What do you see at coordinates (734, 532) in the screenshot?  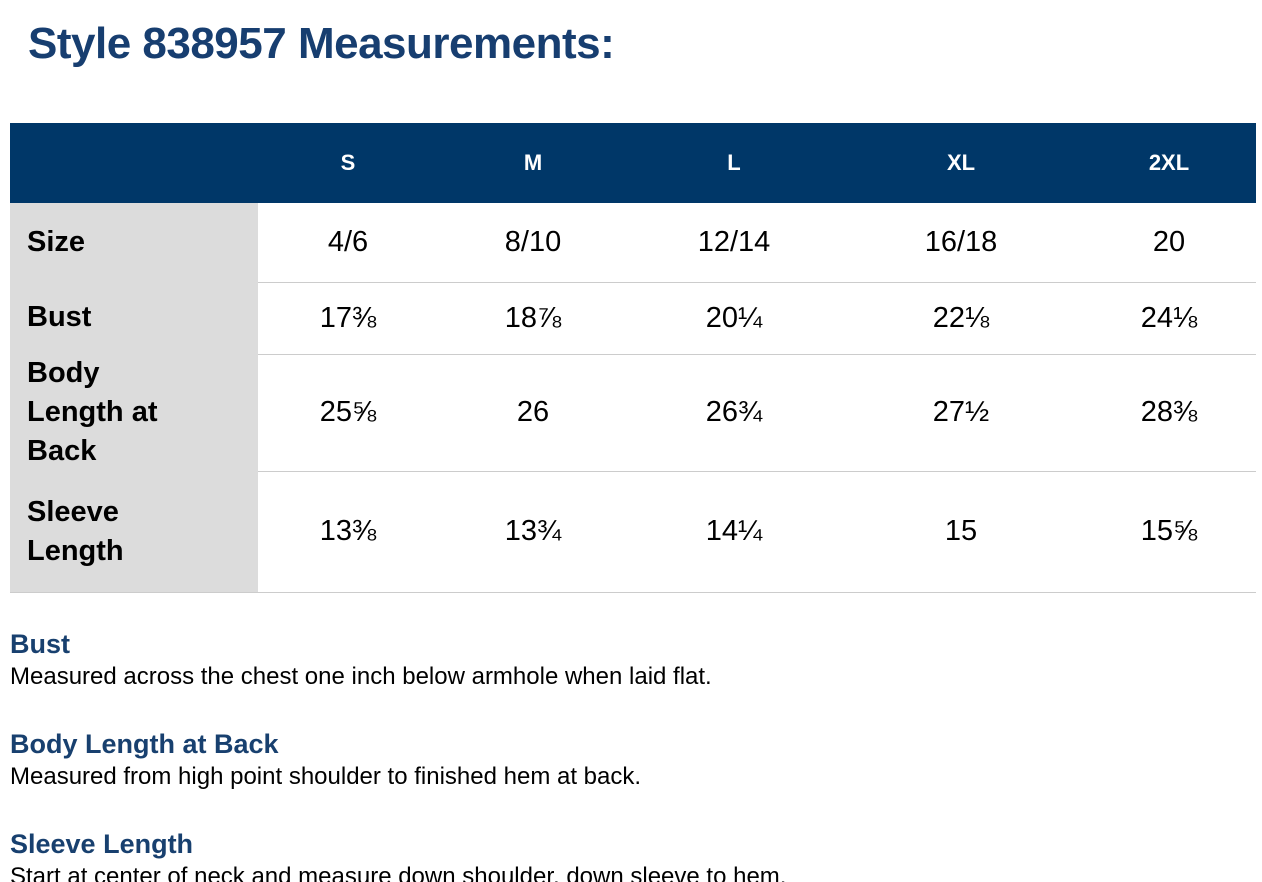 I see `sleeve-length-value-l: 14¼` at bounding box center [734, 532].